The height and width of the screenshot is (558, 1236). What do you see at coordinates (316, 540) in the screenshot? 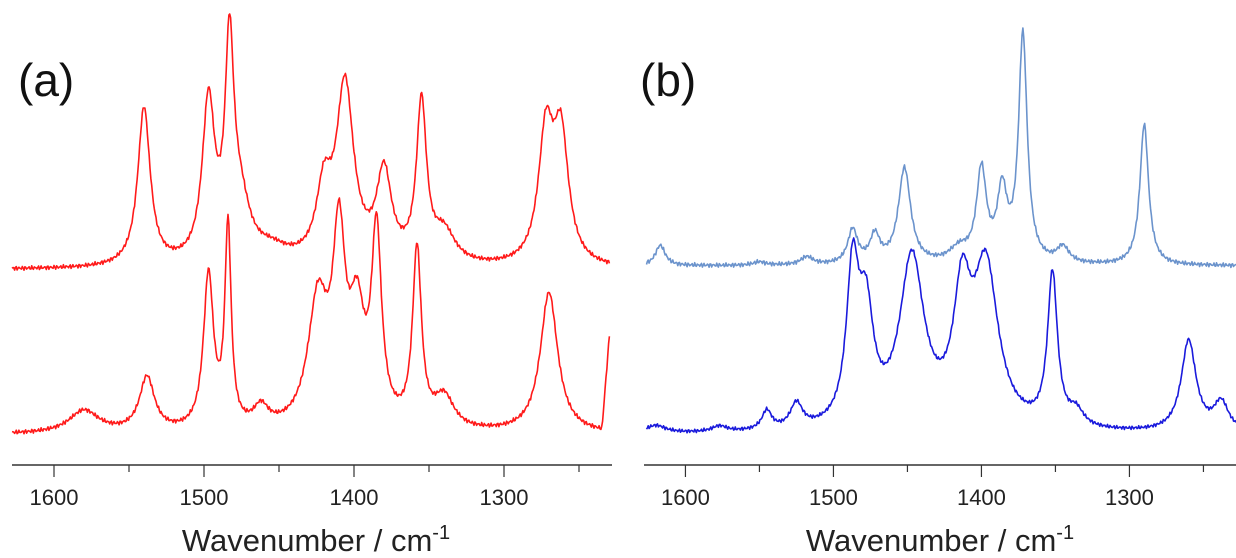
I see `panel-a-x-axis-title: Wavenumber / cm-1` at bounding box center [316, 540].